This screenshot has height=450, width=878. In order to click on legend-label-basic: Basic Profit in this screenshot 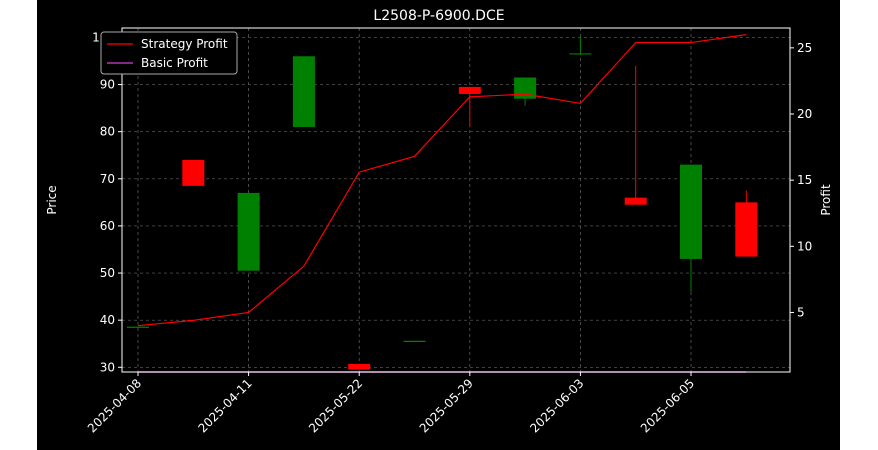, I will do `click(174, 63)`.